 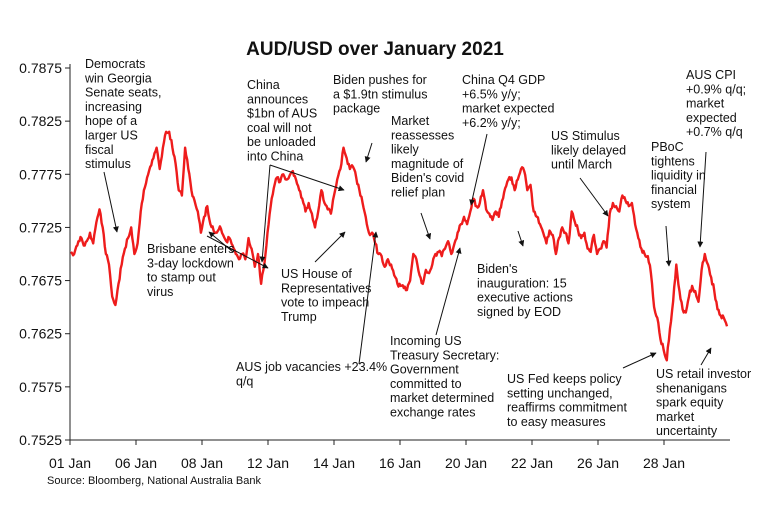 I want to click on annotation-line: to easy measures, so click(x=556, y=422).